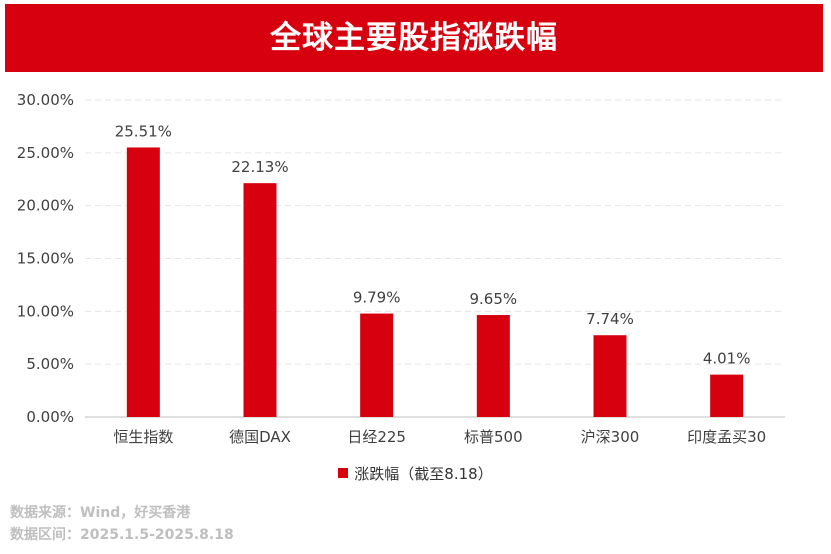  What do you see at coordinates (610, 319) in the screenshot?
I see `data-label: 7.74%` at bounding box center [610, 319].